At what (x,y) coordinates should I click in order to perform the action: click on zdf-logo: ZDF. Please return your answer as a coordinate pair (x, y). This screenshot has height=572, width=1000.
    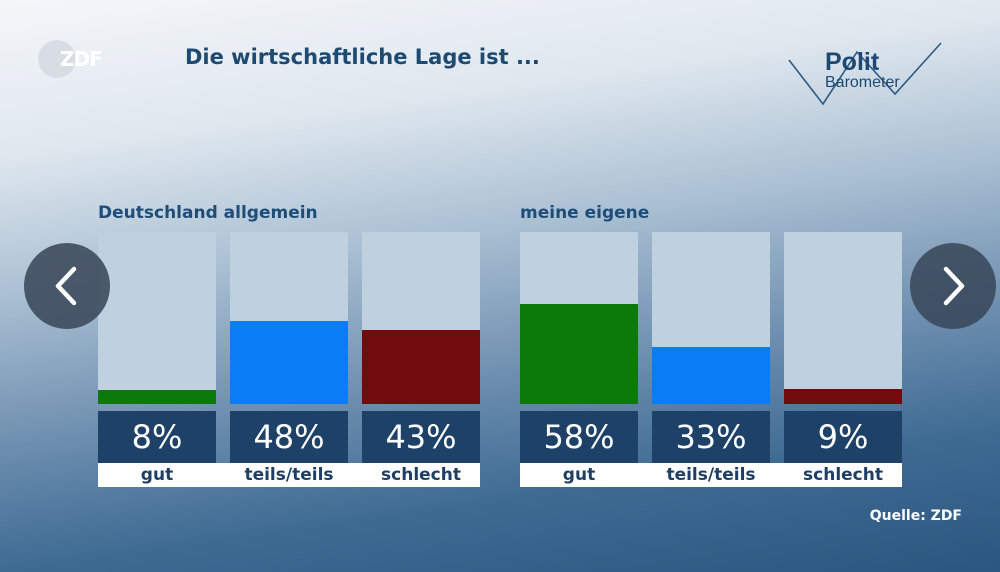
    Looking at the image, I should click on (72, 59).